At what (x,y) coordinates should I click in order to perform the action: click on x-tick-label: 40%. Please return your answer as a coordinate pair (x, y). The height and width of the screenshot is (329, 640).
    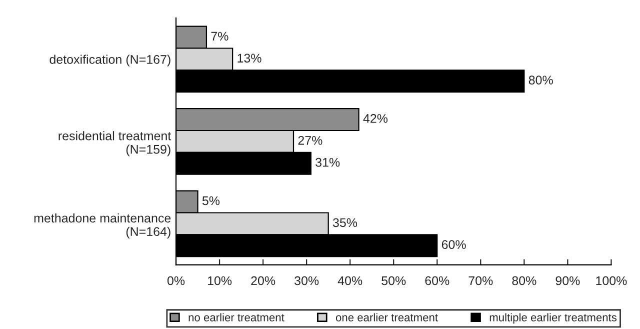
    Looking at the image, I should click on (350, 281).